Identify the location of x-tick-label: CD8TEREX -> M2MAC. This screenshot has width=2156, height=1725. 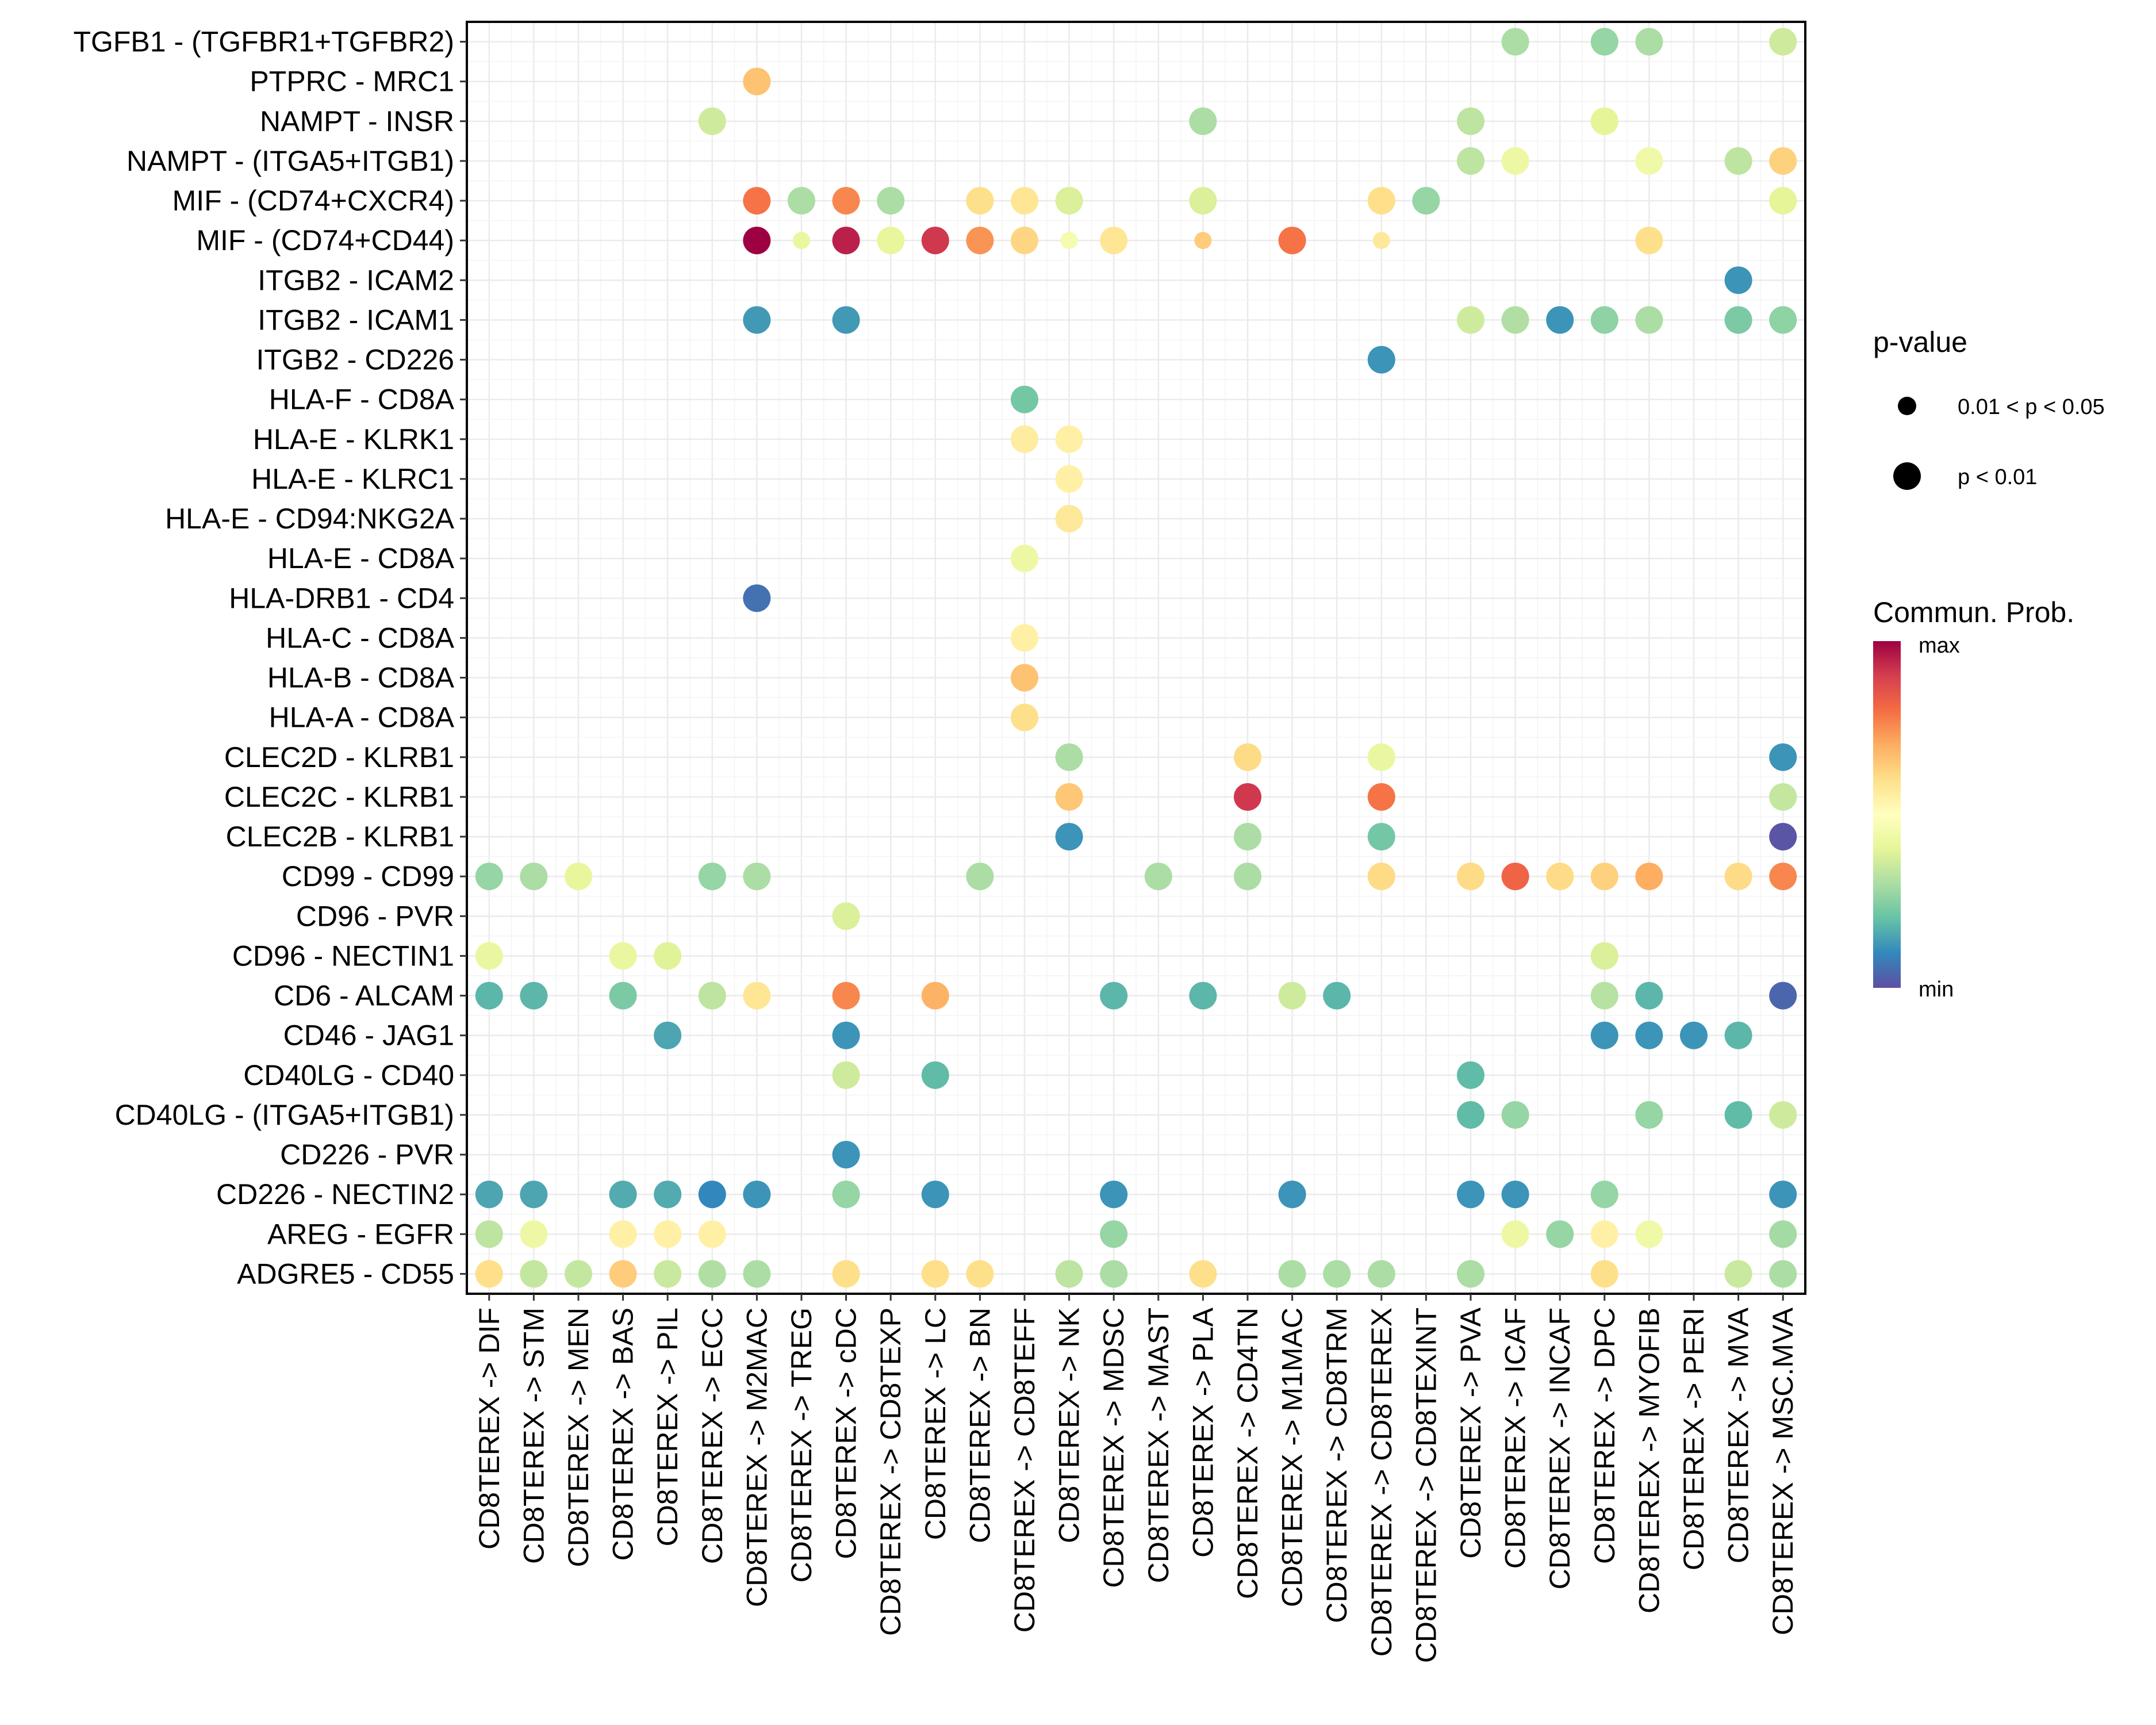
(757, 1457).